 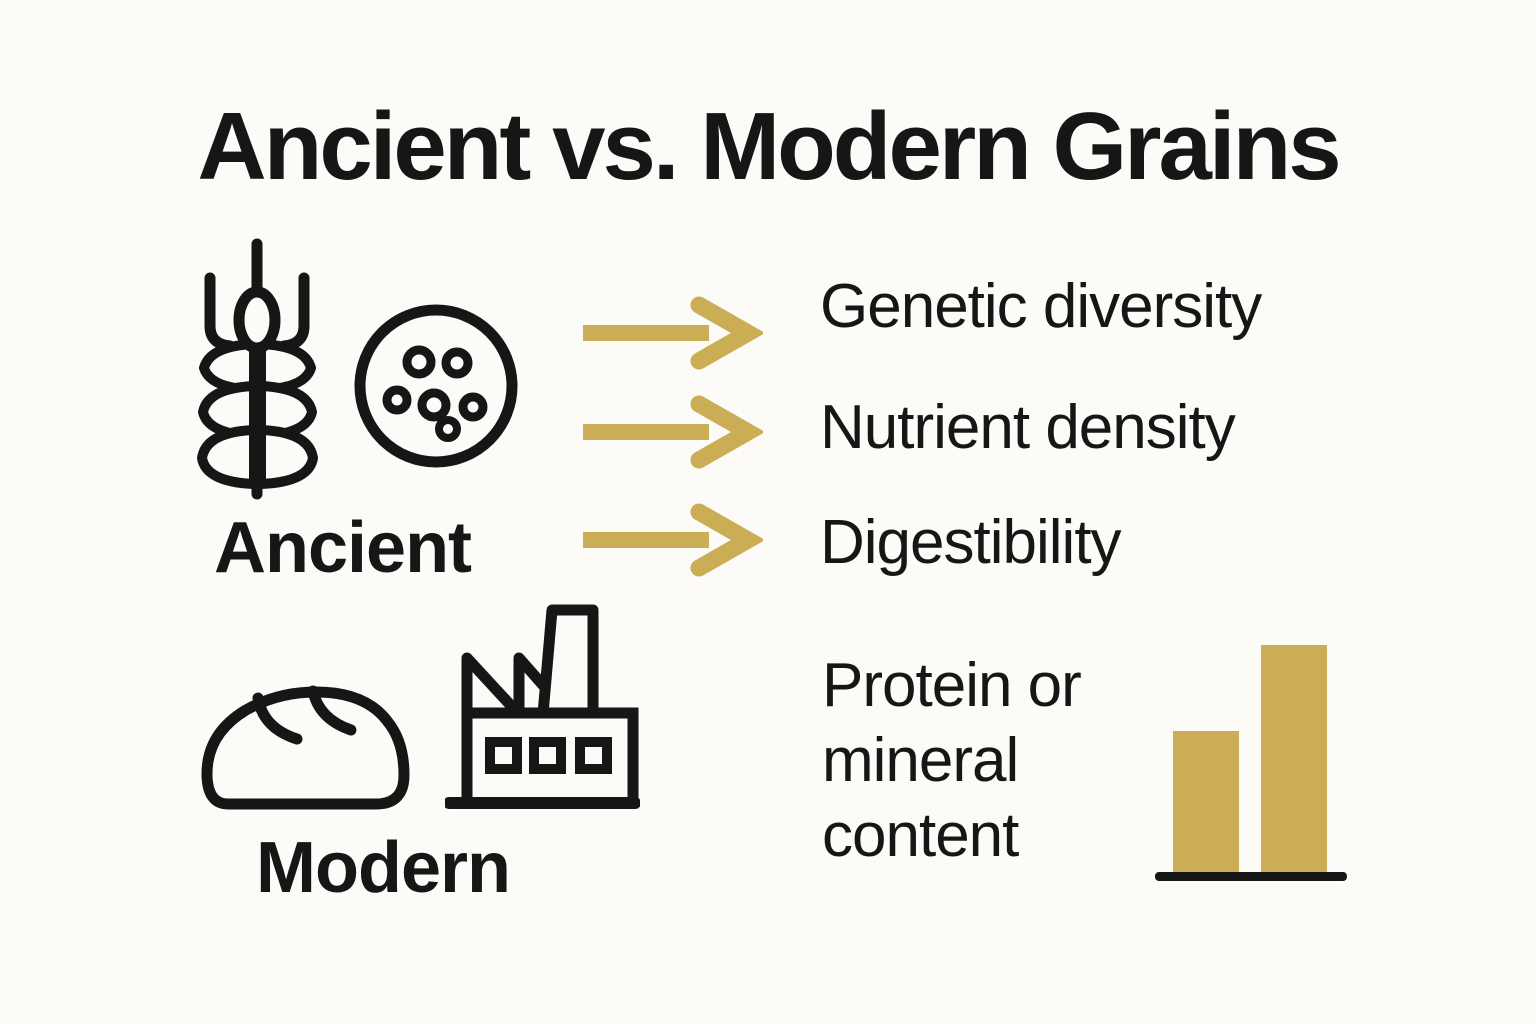 I want to click on benefit-digestibility: Digestibility, so click(x=971, y=542).